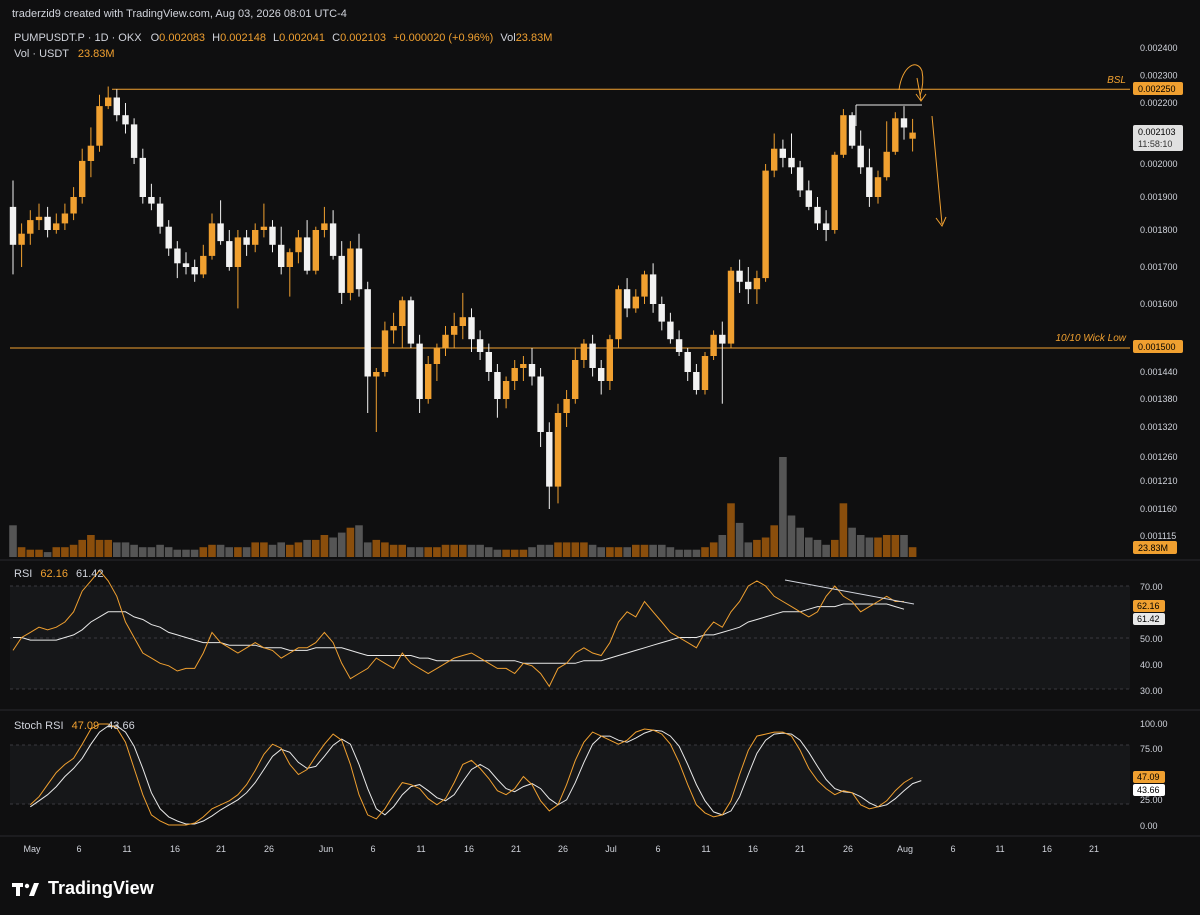  I want to click on rsi-value: 62.16, so click(54, 574).